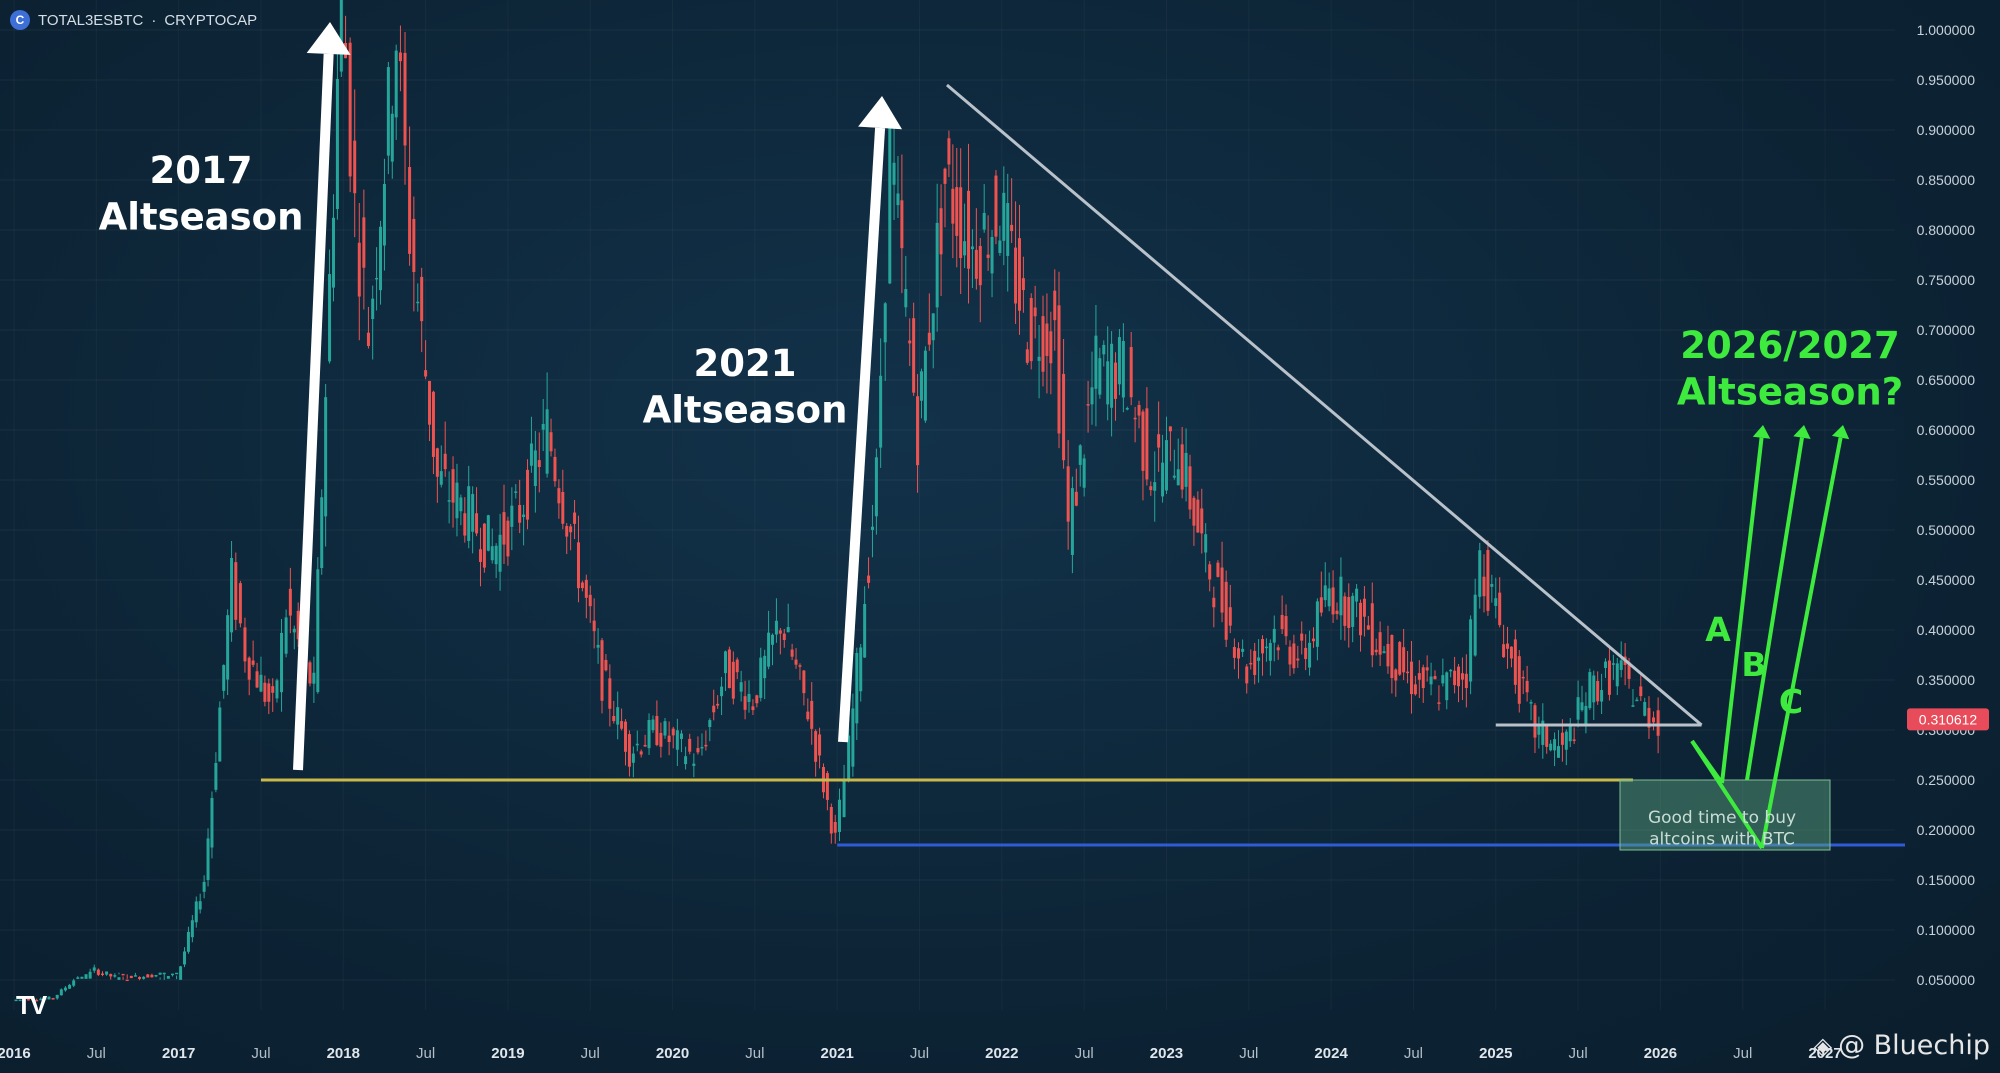 This screenshot has height=1073, width=2000. Describe the element at coordinates (1946, 930) in the screenshot. I see `y-tick-label: 0.100000` at that location.